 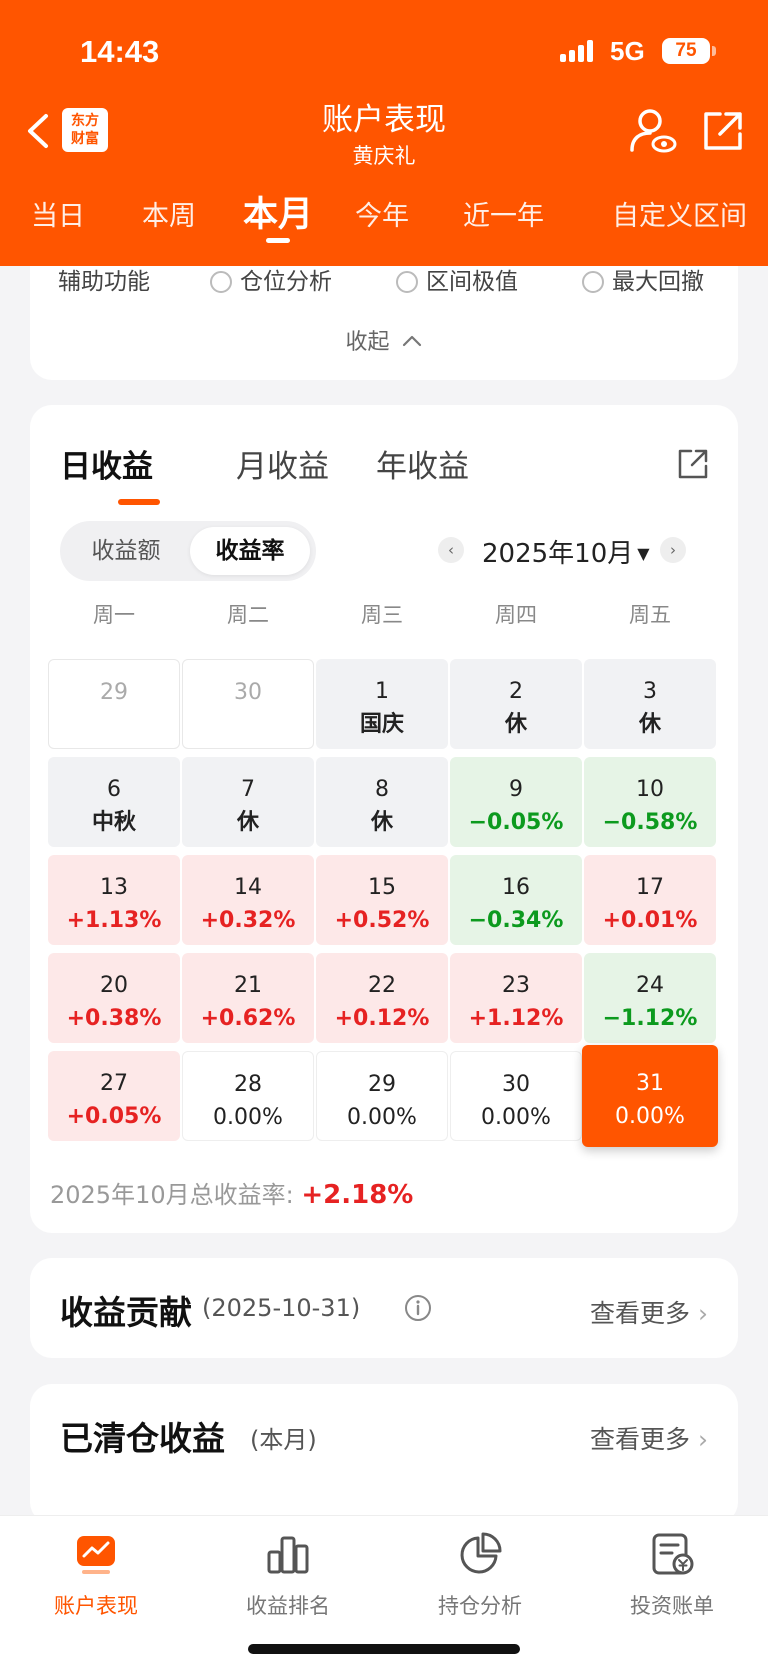 I want to click on logo-text-bottom: 财富, so click(x=85, y=139).